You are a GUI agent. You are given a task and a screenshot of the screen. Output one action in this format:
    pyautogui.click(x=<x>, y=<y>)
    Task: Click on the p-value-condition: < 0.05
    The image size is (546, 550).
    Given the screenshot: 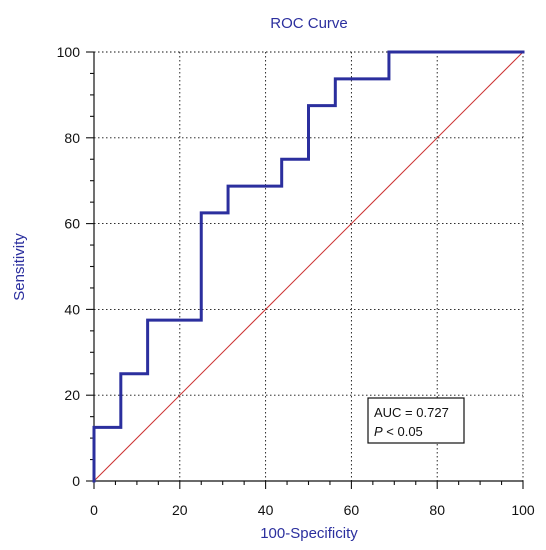 What is the action you would take?
    pyautogui.click(x=403, y=431)
    